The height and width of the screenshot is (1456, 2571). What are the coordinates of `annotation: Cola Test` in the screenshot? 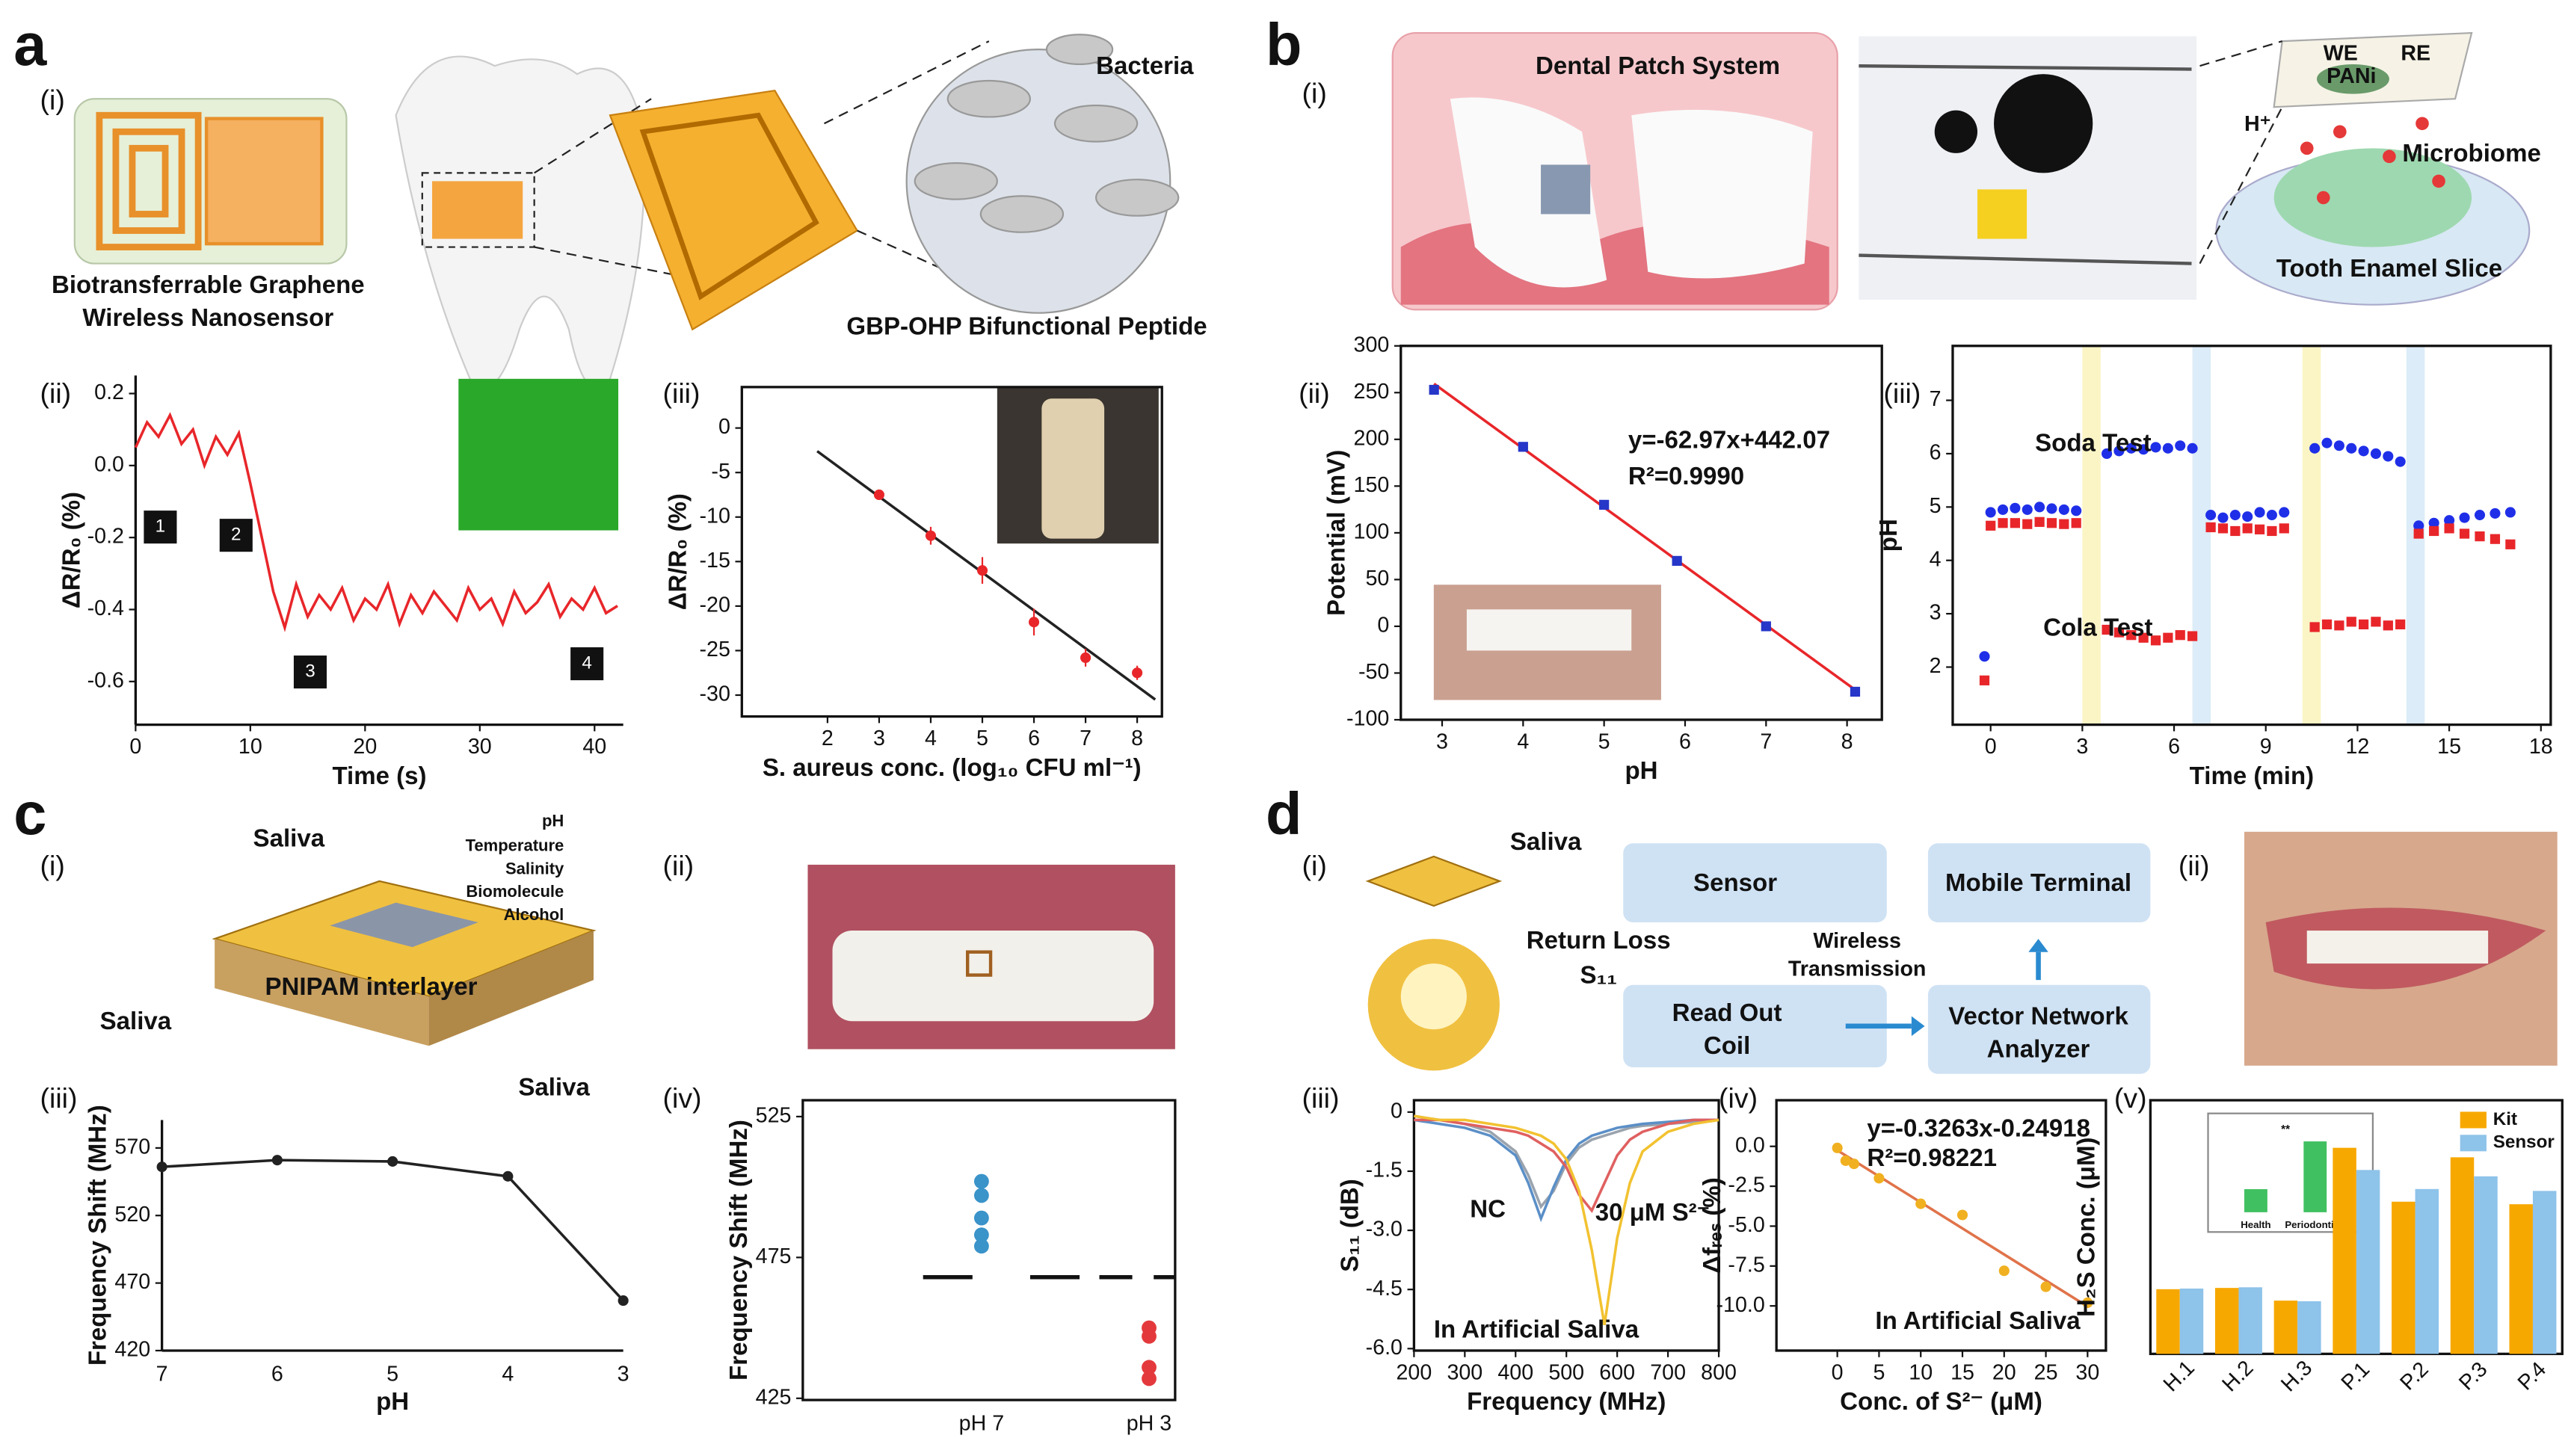 It's located at (2098, 628).